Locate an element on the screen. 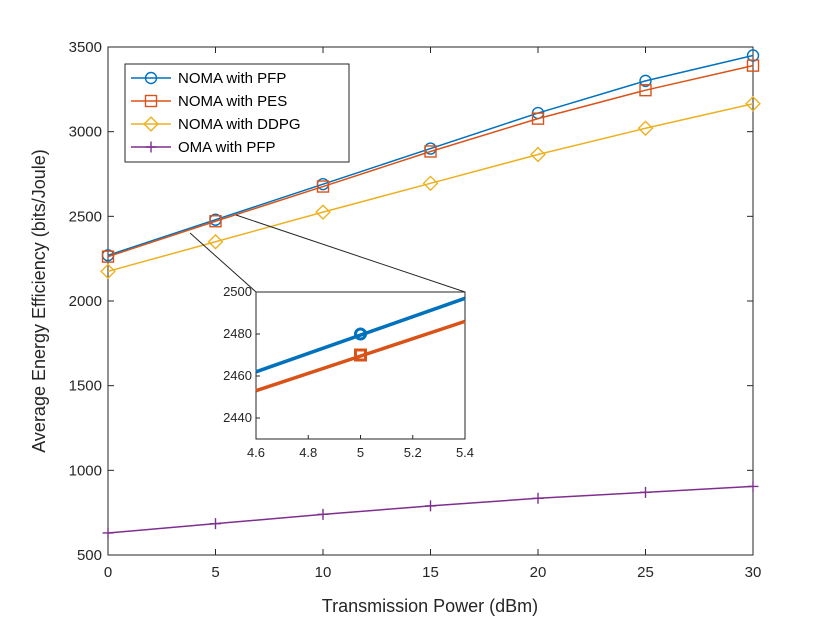 The width and height of the screenshot is (830, 623). y-tick-label: 3000 is located at coordinates (85, 132).